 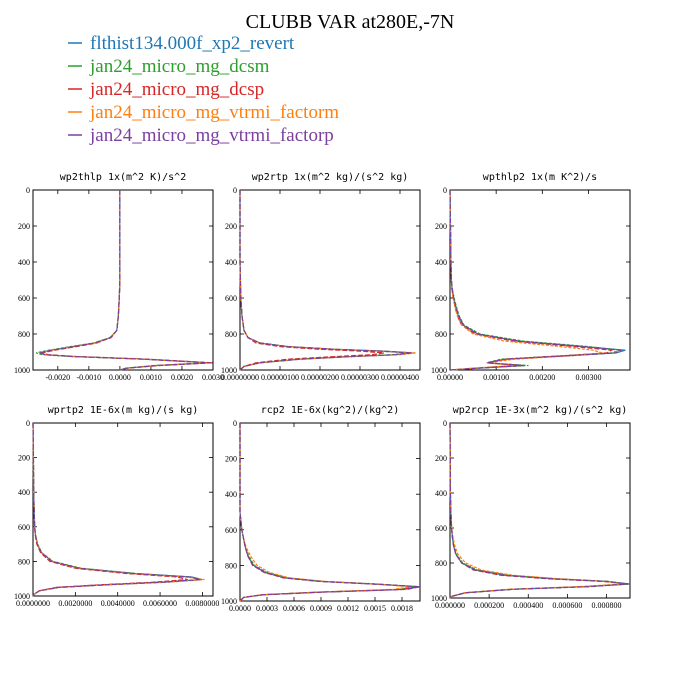 I want to click on x-tick-label: 0.00100, so click(x=496, y=377).